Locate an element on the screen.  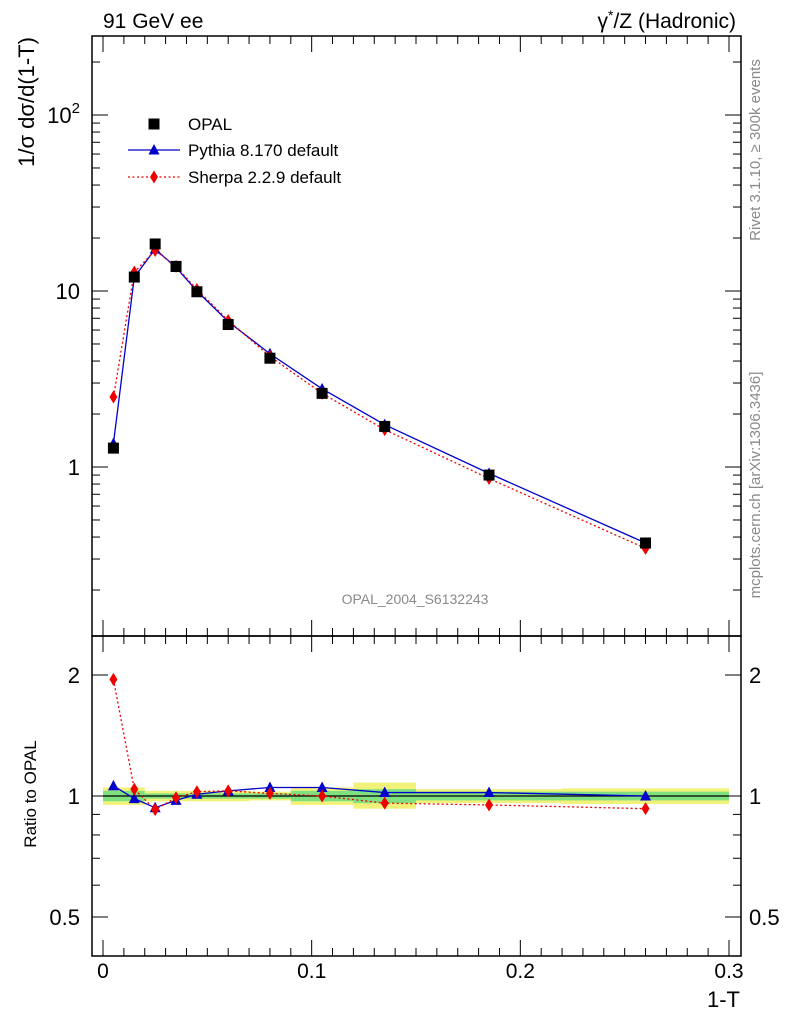
legend-sherpa-label: Sherpa 2.2.9 default is located at coordinates (264, 177).